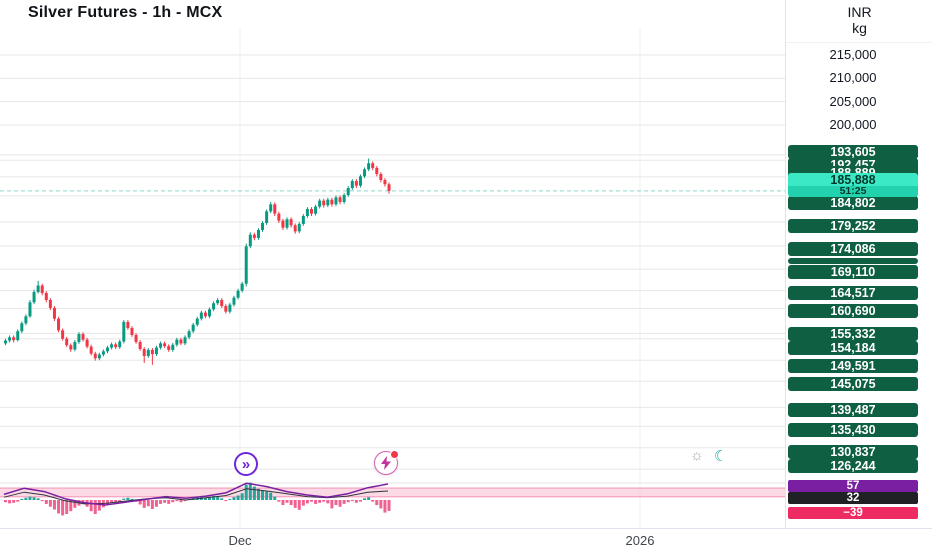 This screenshot has width=932, height=550. What do you see at coordinates (859, 28) in the screenshot?
I see `unit-label: kg` at bounding box center [859, 28].